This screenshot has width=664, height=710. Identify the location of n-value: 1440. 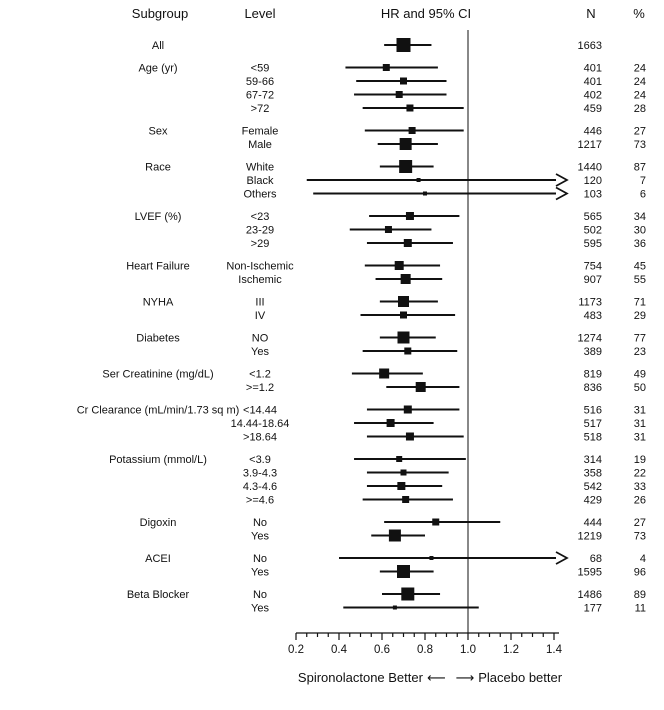
(590, 168).